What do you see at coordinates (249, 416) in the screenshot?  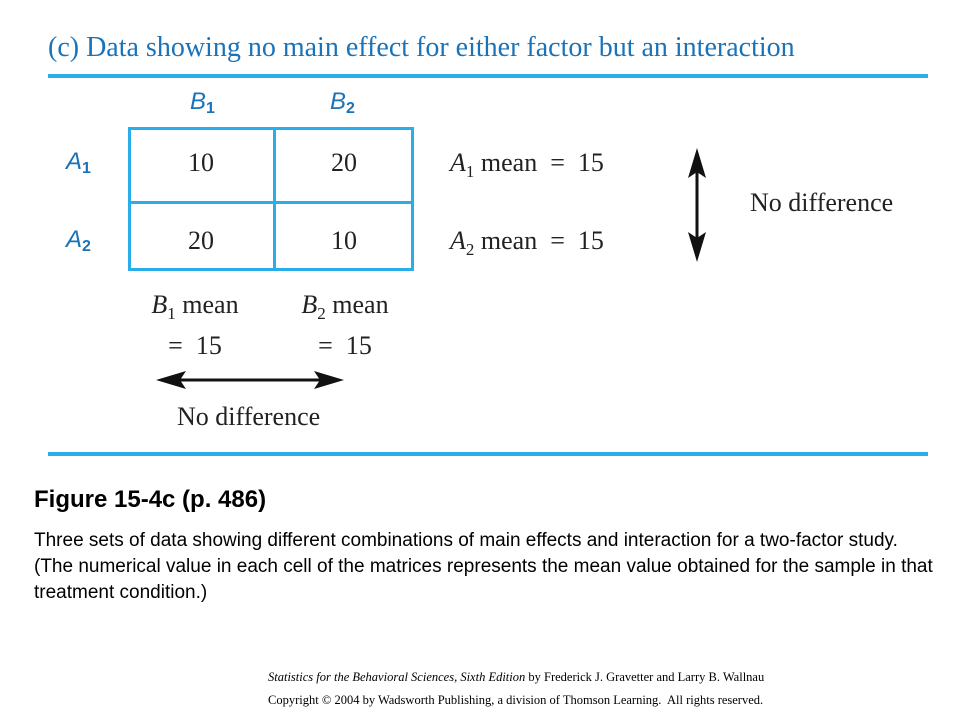 I see `col-note: No difference` at bounding box center [249, 416].